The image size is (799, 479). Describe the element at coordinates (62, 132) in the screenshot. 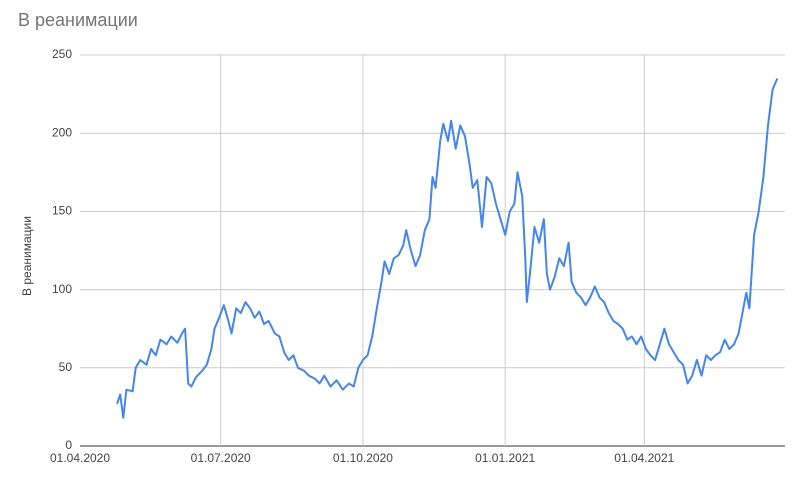

I see `y-tick-label: 200` at that location.